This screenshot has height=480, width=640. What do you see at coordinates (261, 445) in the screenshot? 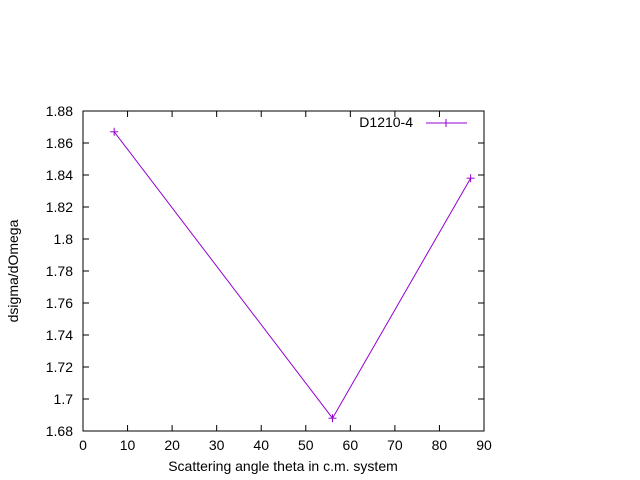
I see `x-tick-label: 40` at bounding box center [261, 445].